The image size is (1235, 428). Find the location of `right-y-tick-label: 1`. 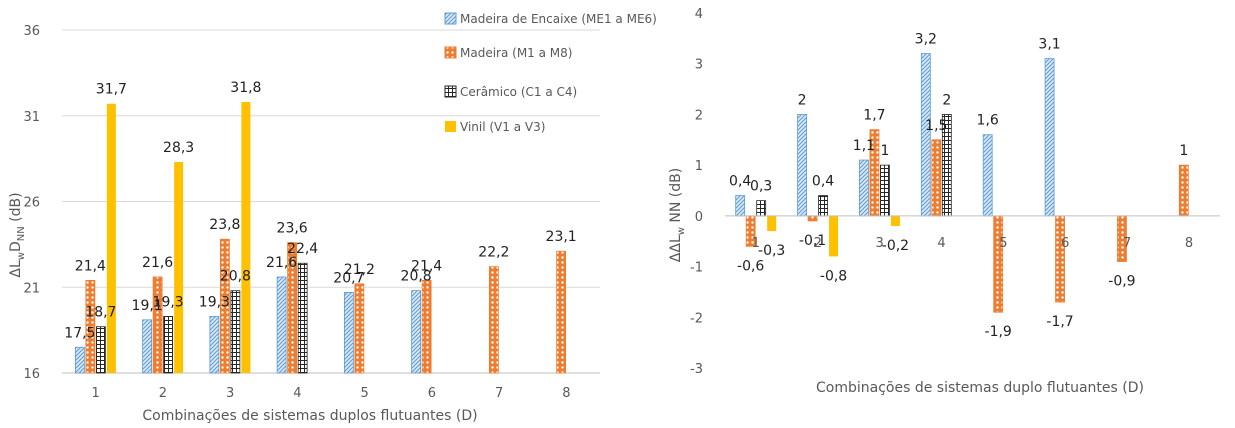

right-y-tick-label: 1 is located at coordinates (699, 166).